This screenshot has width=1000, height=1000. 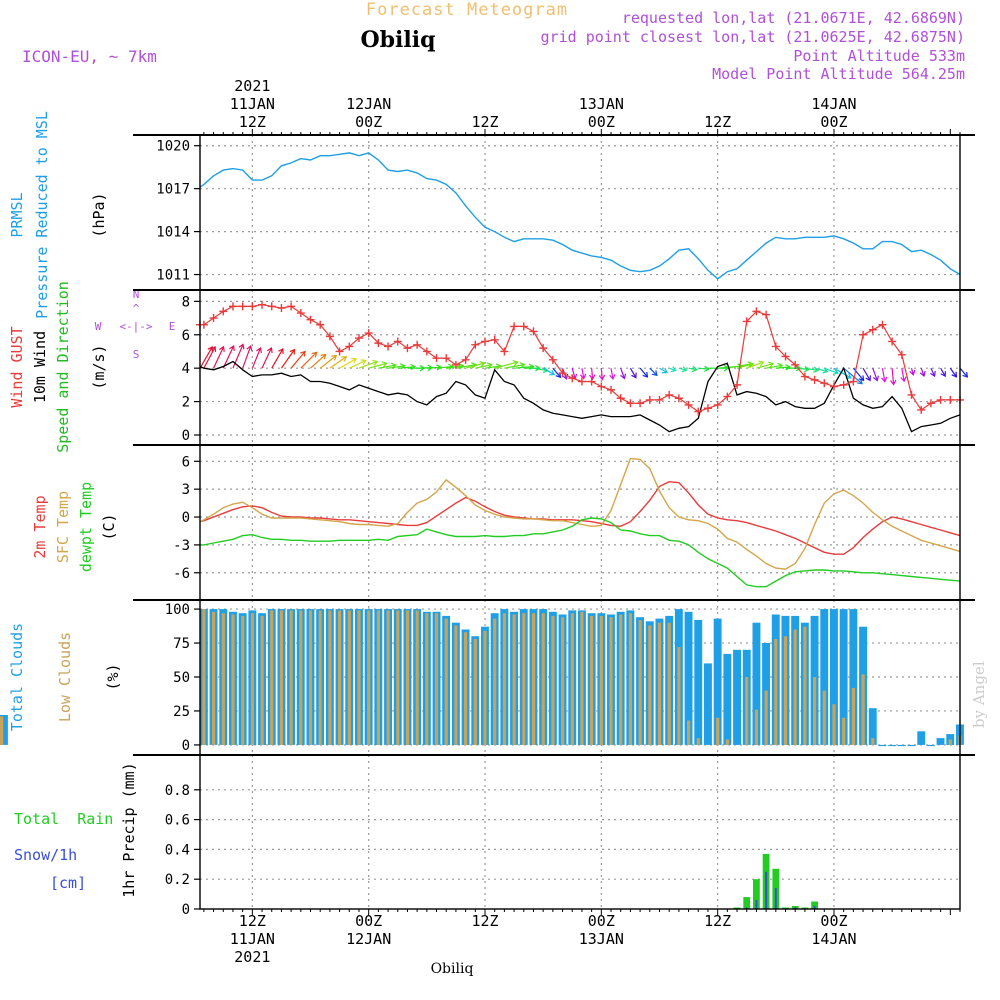 I want to click on top-time-label: 13JAN, so click(x=601, y=104).